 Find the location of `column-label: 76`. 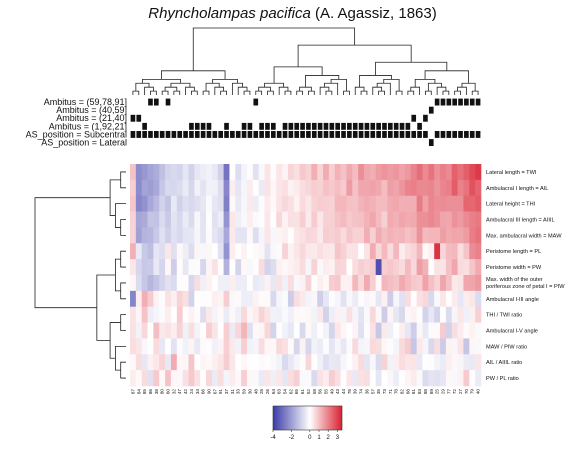

column-label: 76 is located at coordinates (349, 392).